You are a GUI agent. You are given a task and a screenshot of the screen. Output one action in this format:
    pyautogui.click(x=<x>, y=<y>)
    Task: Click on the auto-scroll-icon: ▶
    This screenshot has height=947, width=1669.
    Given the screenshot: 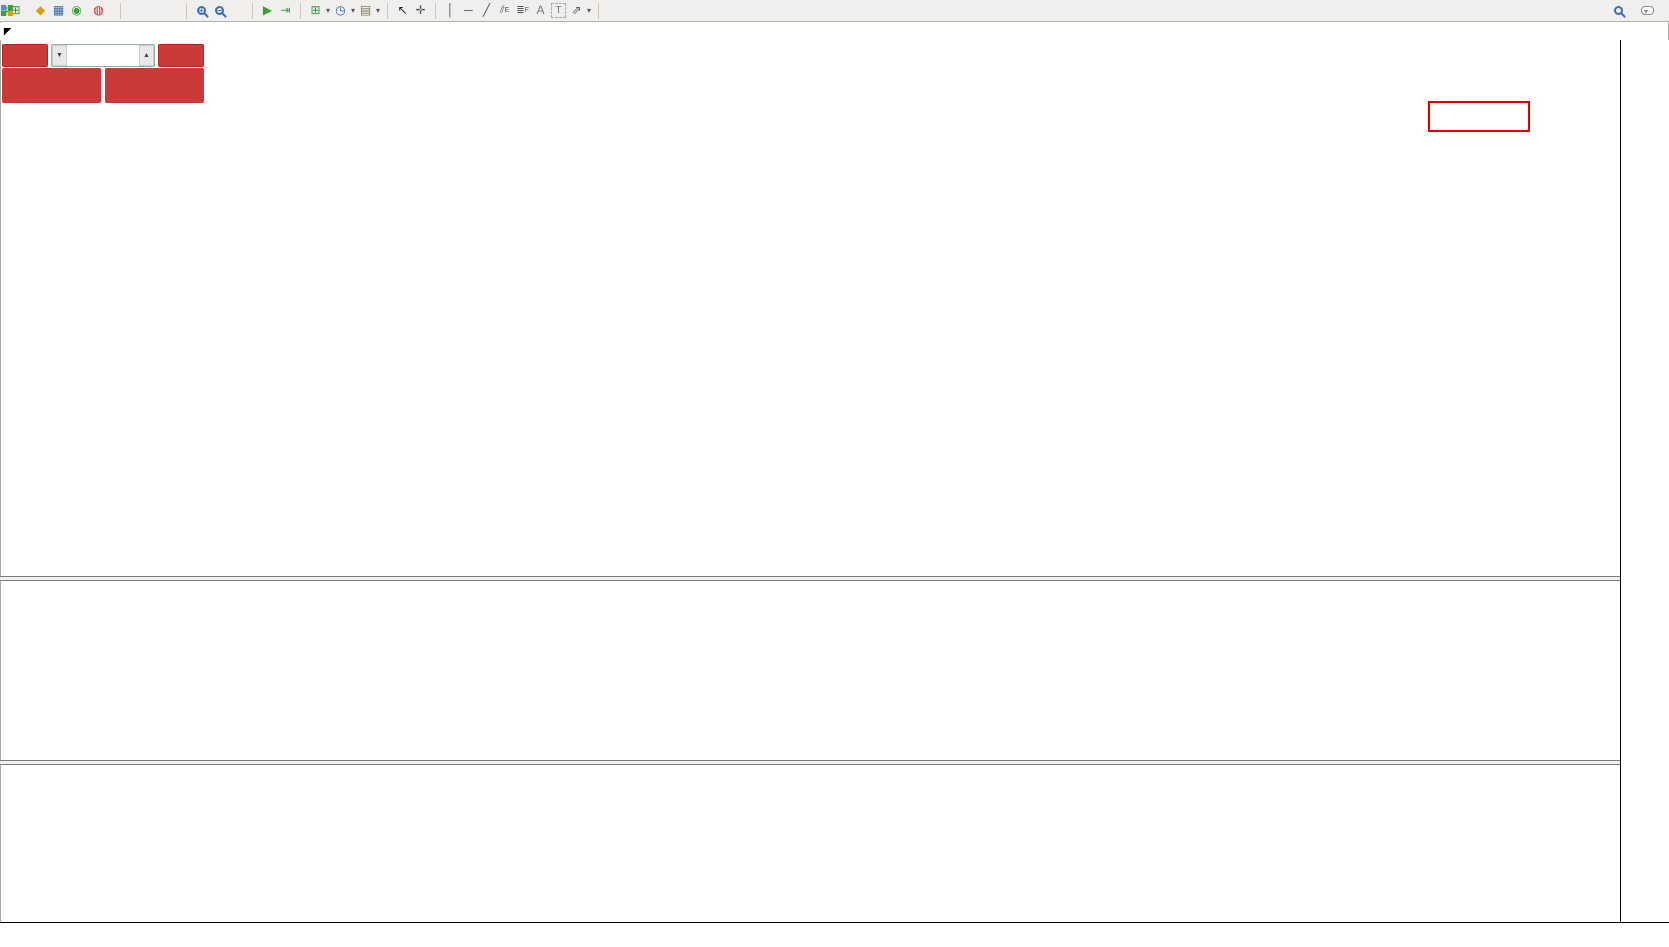 What is the action you would take?
    pyautogui.click(x=267, y=10)
    